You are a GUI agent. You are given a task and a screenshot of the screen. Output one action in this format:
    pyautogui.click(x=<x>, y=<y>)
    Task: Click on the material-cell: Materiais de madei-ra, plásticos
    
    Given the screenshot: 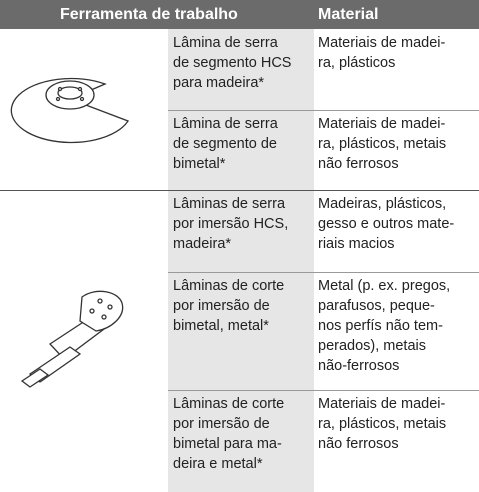 What is the action you would take?
    pyautogui.click(x=381, y=53)
    